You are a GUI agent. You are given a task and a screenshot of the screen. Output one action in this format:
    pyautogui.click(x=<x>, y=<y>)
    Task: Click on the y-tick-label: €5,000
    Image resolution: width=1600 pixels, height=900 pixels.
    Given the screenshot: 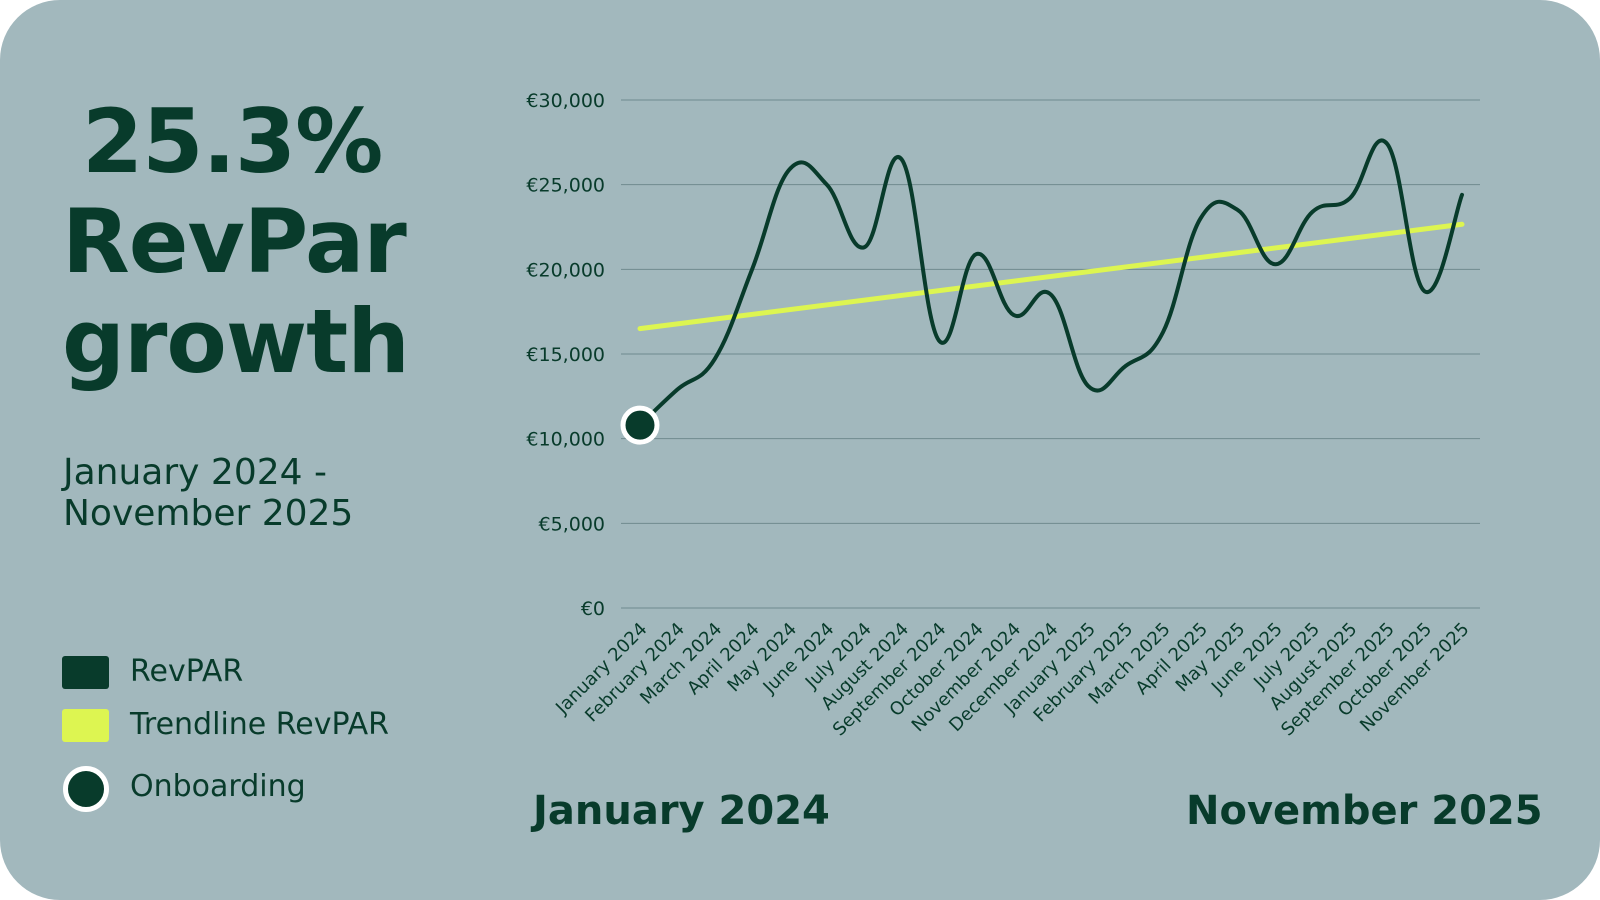 What is the action you would take?
    pyautogui.click(x=572, y=524)
    